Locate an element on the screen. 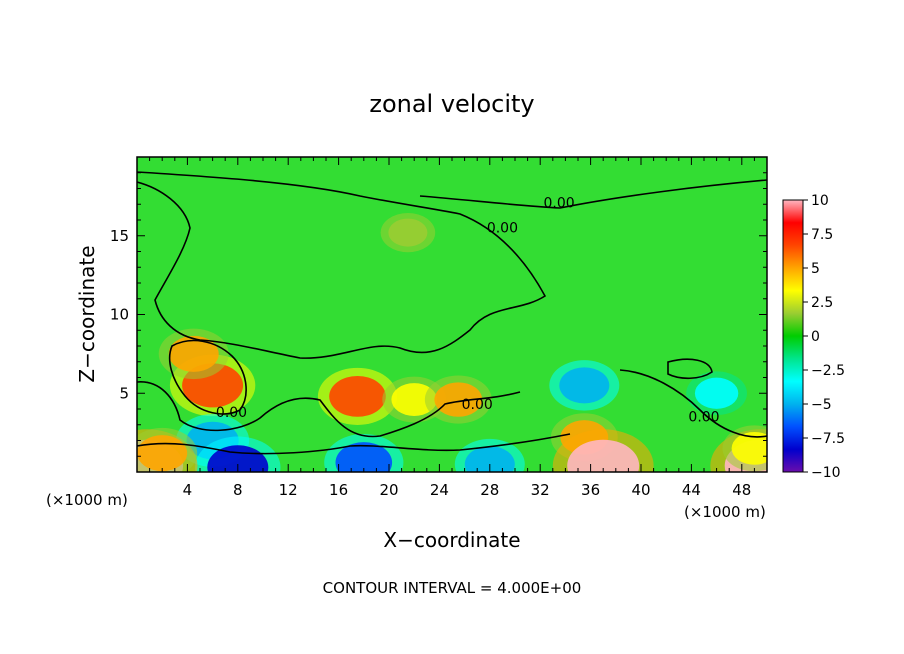 Image resolution: width=904 pixels, height=654 pixels. zero-contour-lower is located at coordinates (354, 444).